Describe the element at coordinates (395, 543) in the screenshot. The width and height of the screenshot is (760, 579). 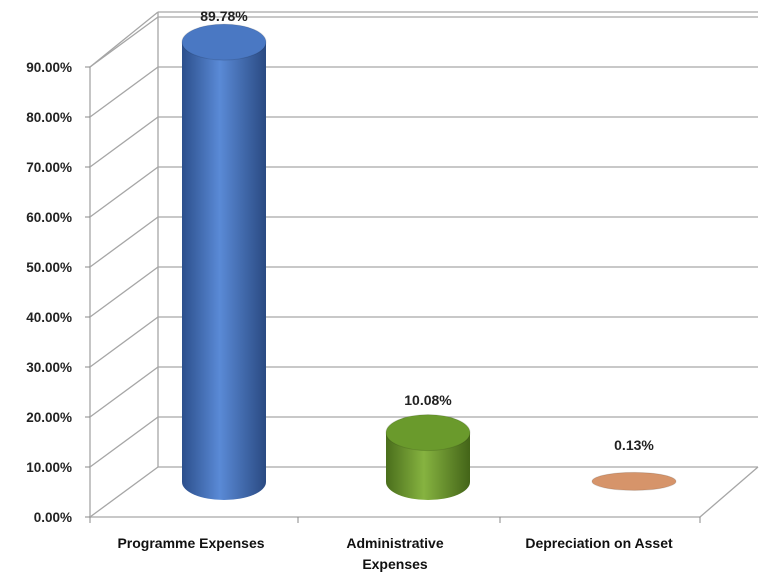
I see `x-category-label-line: Administrative` at that location.